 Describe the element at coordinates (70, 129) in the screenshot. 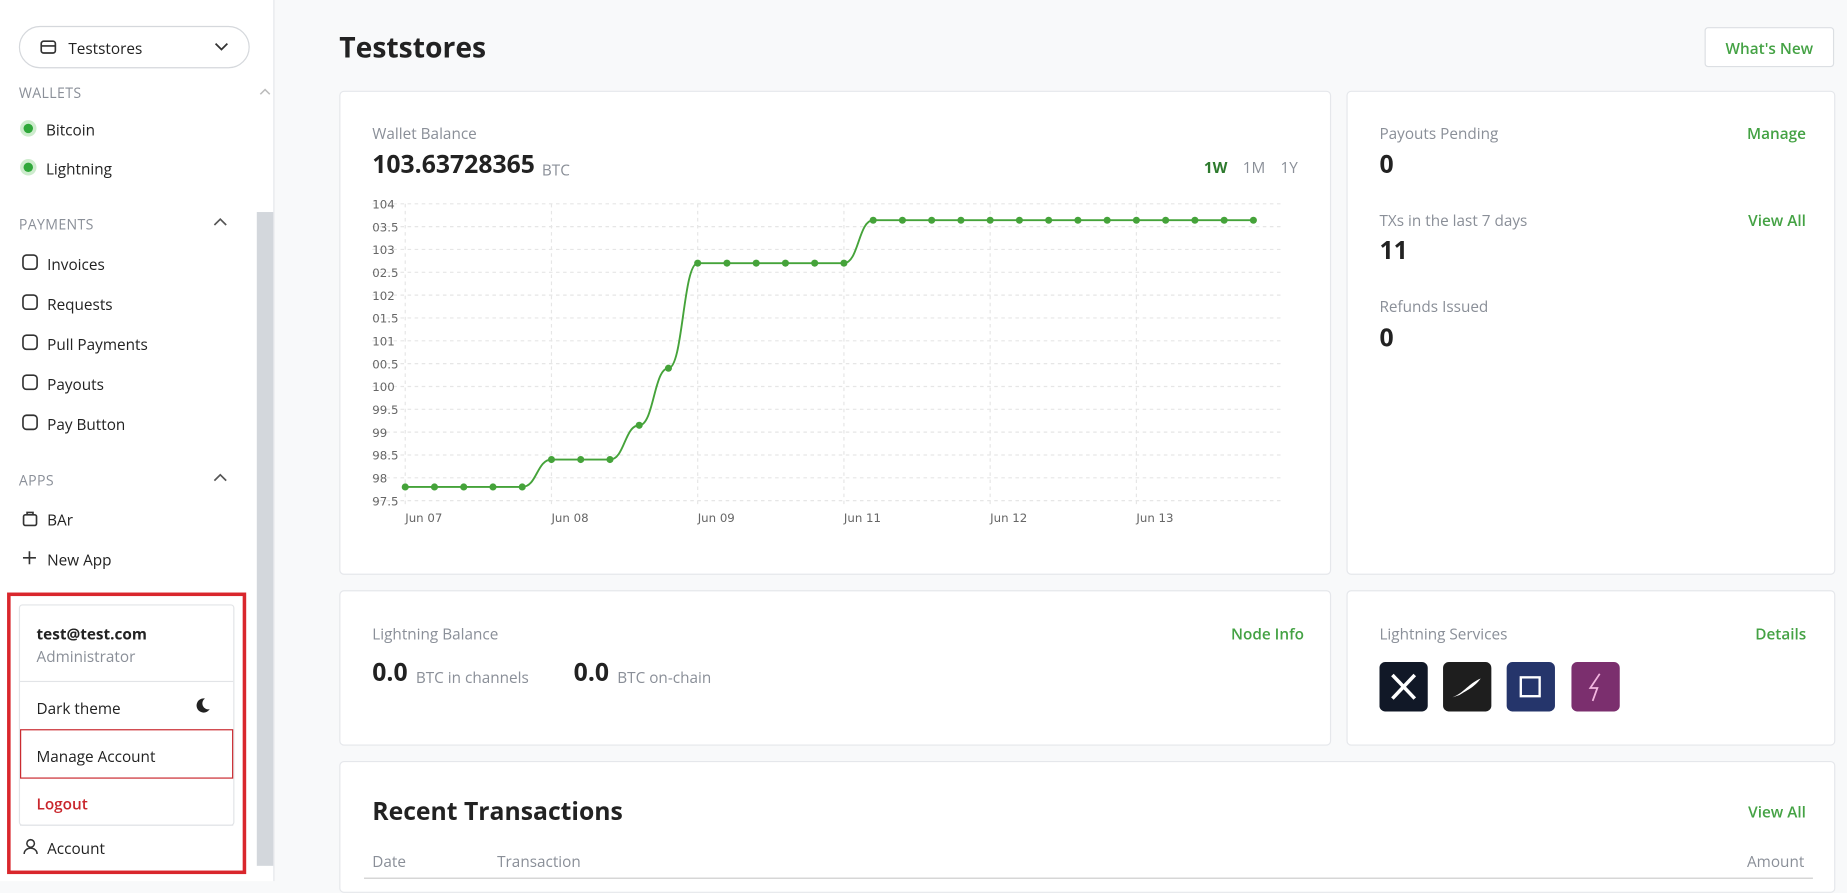

I see `nav-item: Bitcoin` at that location.